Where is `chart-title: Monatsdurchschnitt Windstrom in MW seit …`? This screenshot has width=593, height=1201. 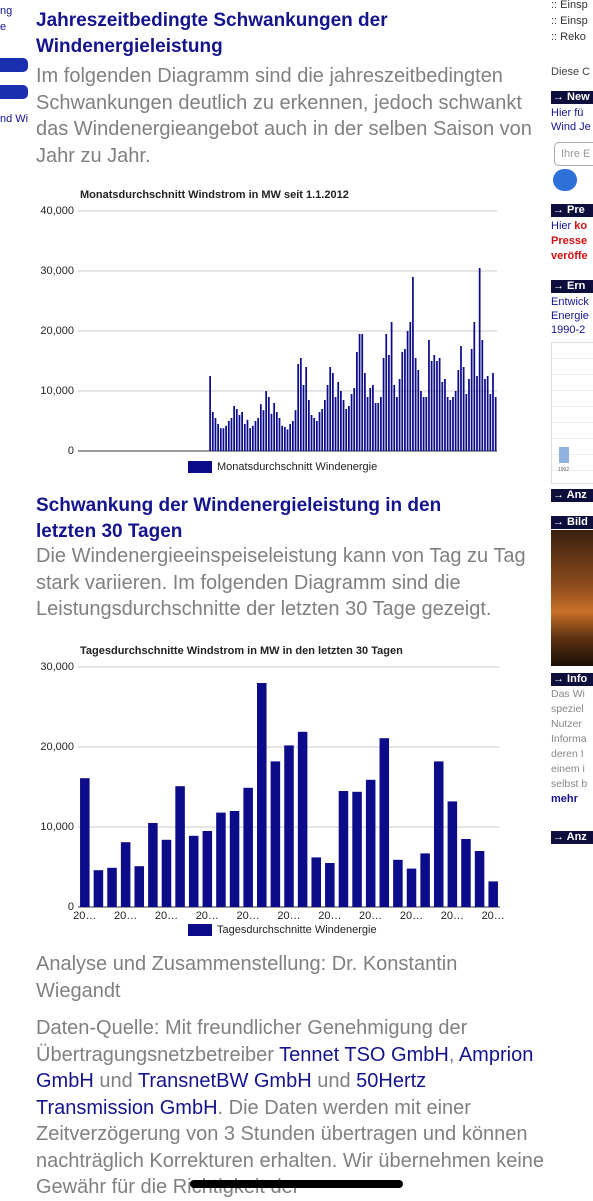
chart-title: Monatsdurchschnitt Windstrom in MW seit … is located at coordinates (214, 195).